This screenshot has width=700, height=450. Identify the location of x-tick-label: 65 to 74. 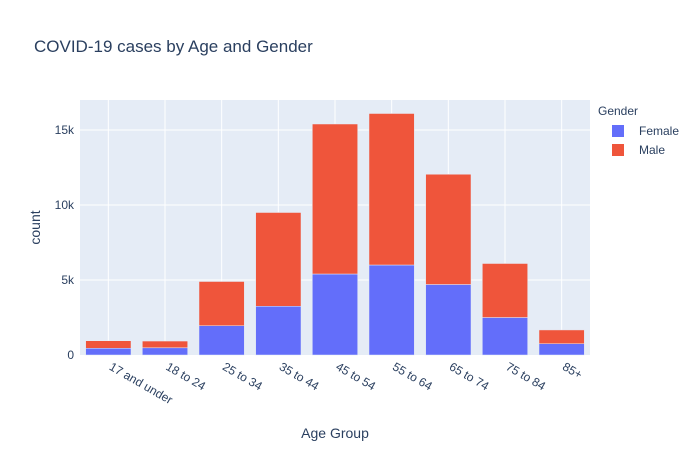
(469, 376).